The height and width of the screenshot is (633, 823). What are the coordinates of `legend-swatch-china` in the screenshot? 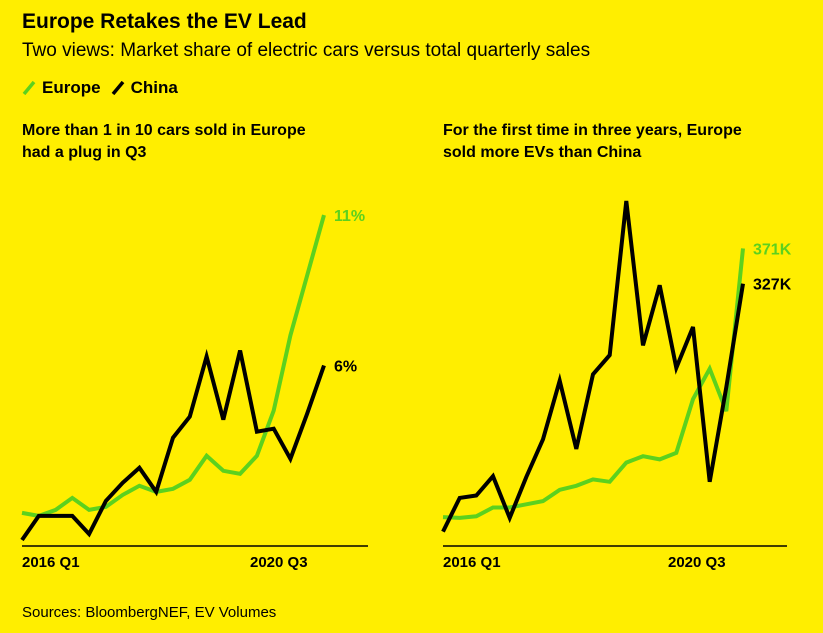 It's located at (117, 88).